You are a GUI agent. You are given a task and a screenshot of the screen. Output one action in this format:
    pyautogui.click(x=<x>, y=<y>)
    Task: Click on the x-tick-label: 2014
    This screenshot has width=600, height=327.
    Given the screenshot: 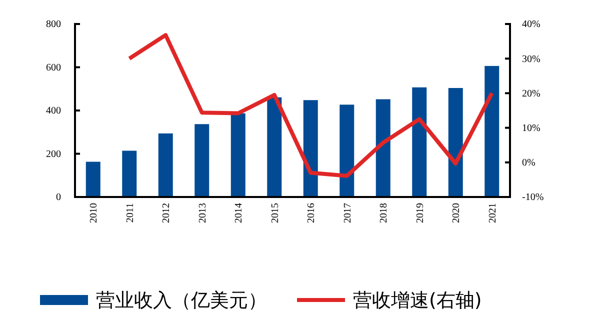 What is the action you would take?
    pyautogui.click(x=239, y=213)
    